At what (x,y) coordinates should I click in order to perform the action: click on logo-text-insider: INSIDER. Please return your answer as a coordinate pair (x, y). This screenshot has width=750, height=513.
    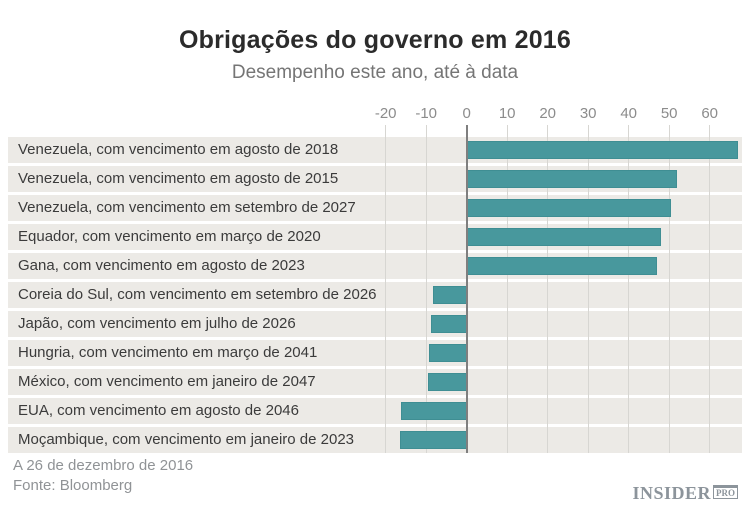
    Looking at the image, I should click on (671, 493).